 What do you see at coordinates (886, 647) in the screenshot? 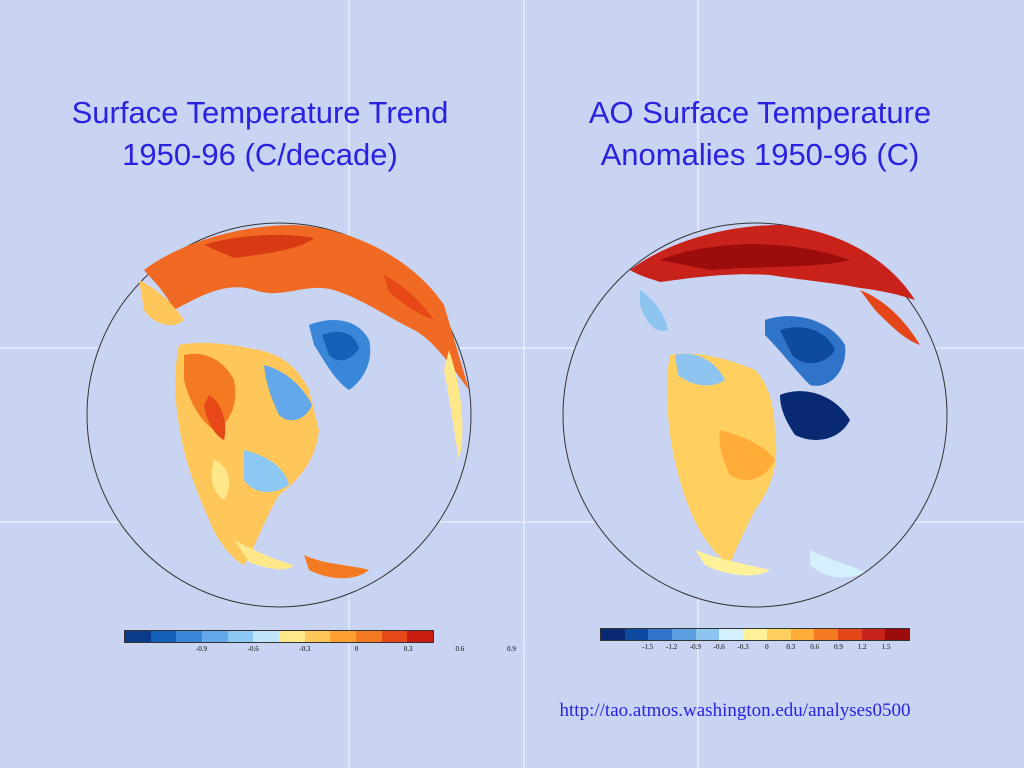
I see `right-colorbar-tick-label: 1.5` at bounding box center [886, 647].